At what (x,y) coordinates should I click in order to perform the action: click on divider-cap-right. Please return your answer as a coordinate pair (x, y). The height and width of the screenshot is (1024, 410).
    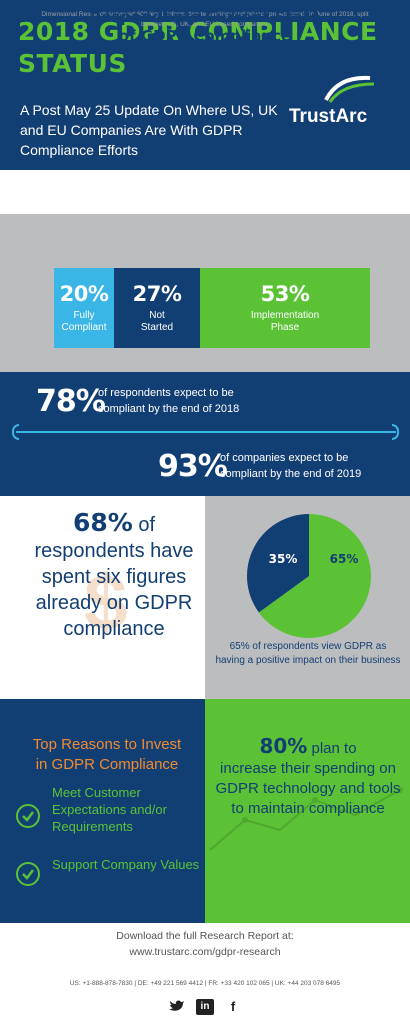
    Looking at the image, I should click on (395, 432).